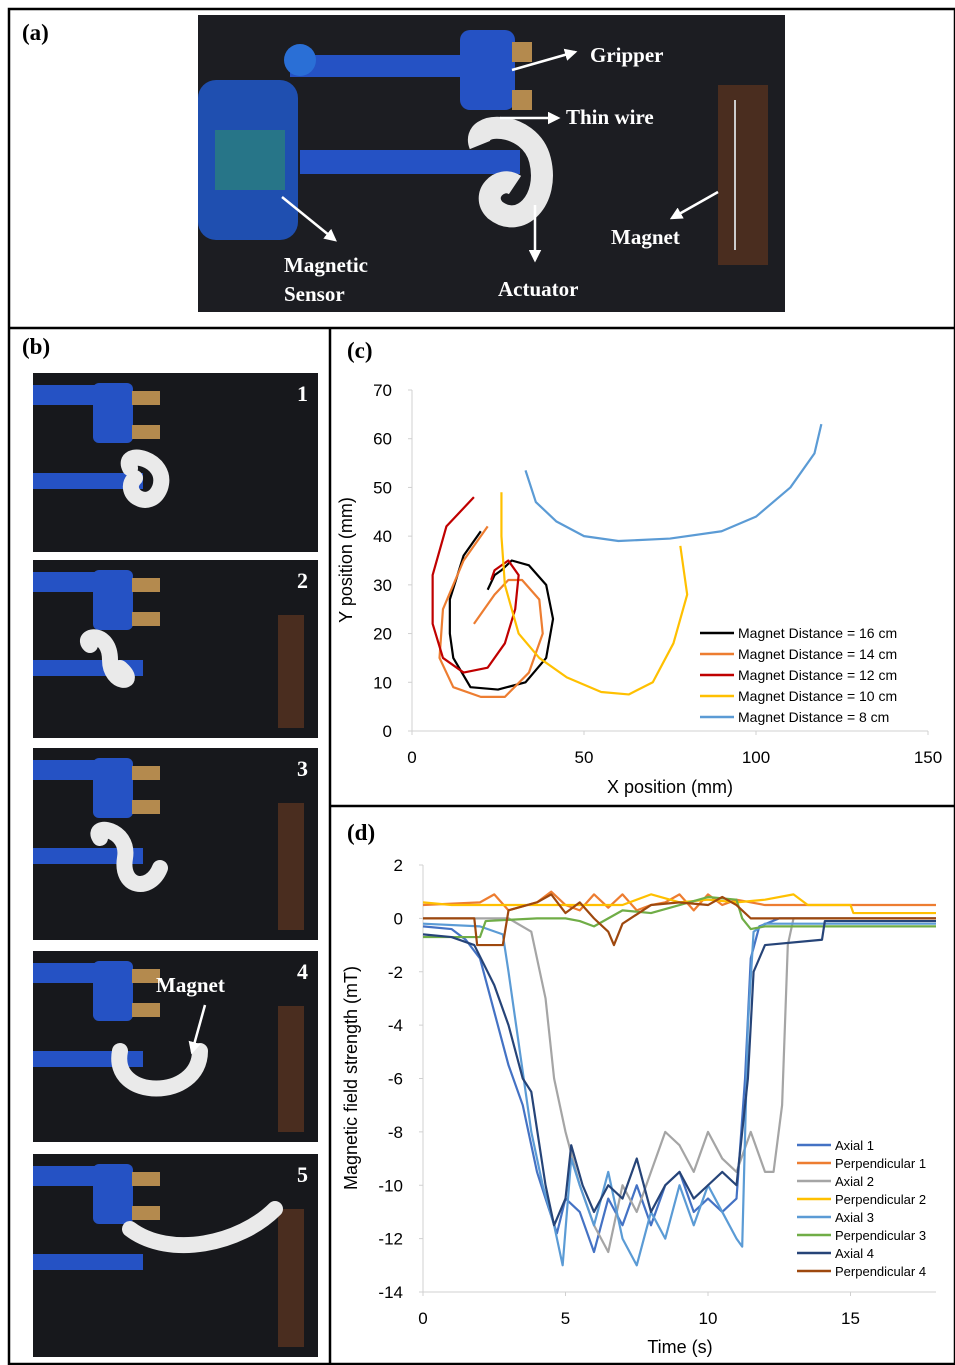 This screenshot has height=1365, width=955. I want to click on legend-label: Perpendicular 3, so click(880, 1235).